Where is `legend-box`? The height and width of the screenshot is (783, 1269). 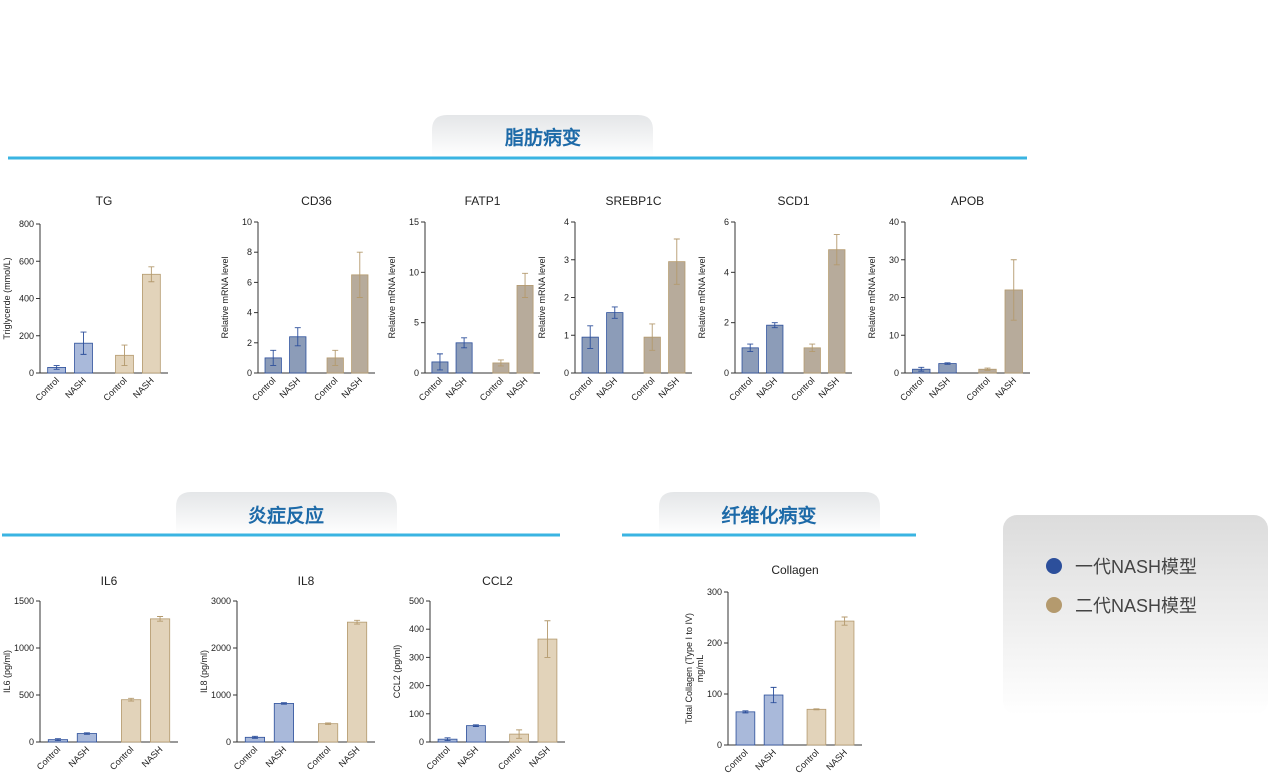 legend-box is located at coordinates (1135, 615).